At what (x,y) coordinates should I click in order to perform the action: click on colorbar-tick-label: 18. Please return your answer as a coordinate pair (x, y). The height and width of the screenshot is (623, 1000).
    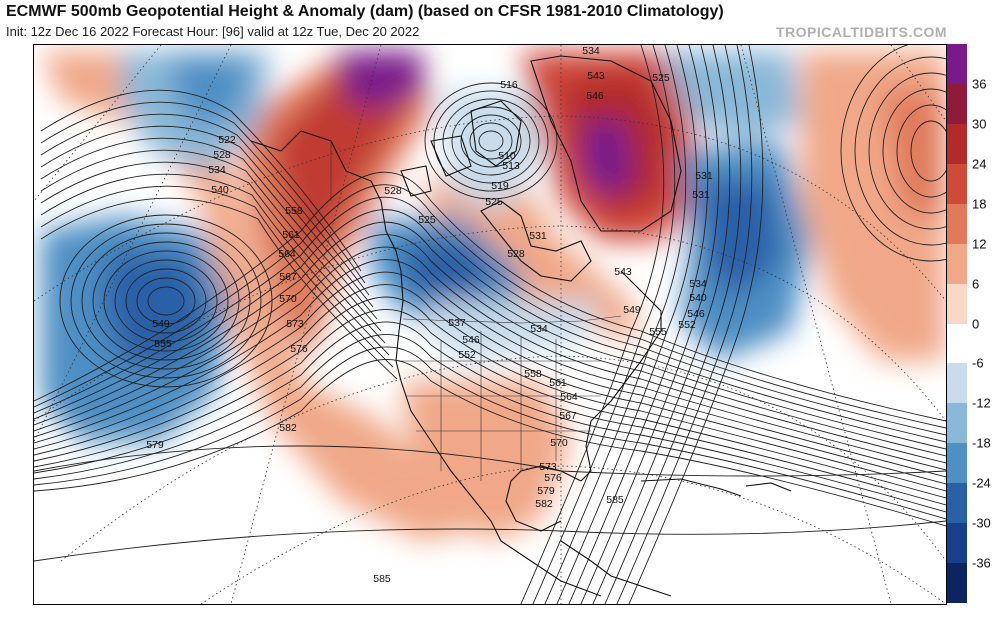
    Looking at the image, I should click on (979, 204).